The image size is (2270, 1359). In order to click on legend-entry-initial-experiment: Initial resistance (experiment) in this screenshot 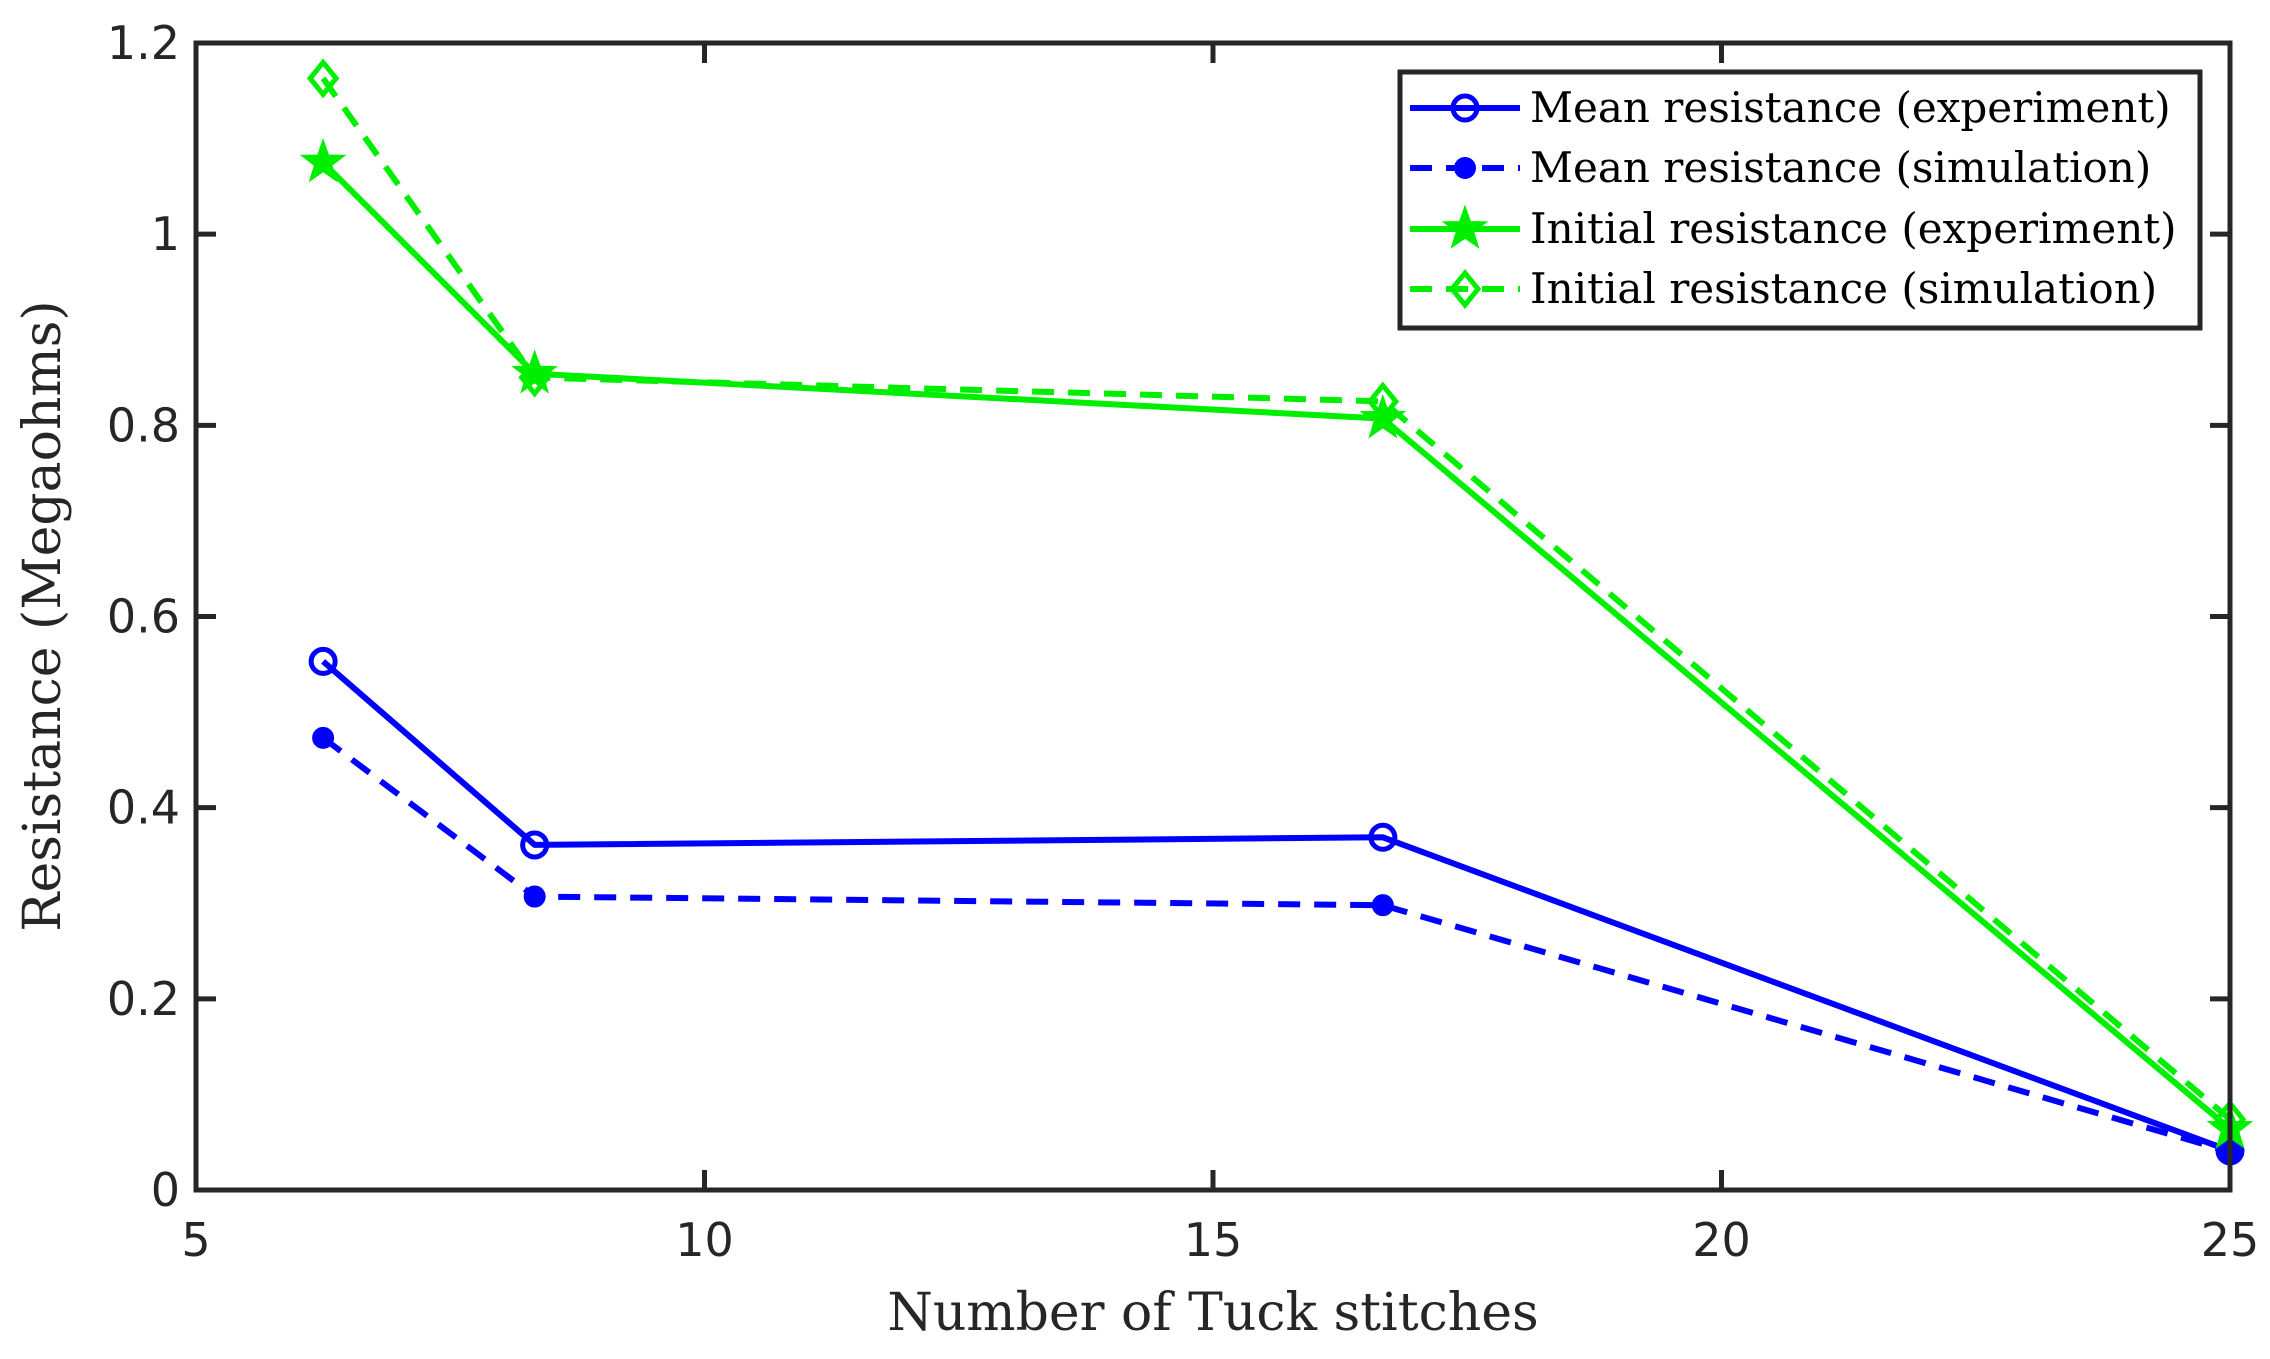, I will do `click(1793, 228)`.